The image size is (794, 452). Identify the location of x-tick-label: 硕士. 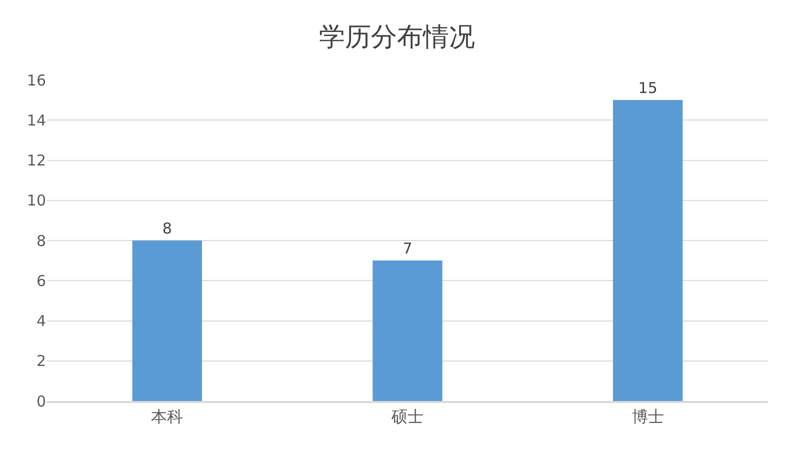
(407, 416).